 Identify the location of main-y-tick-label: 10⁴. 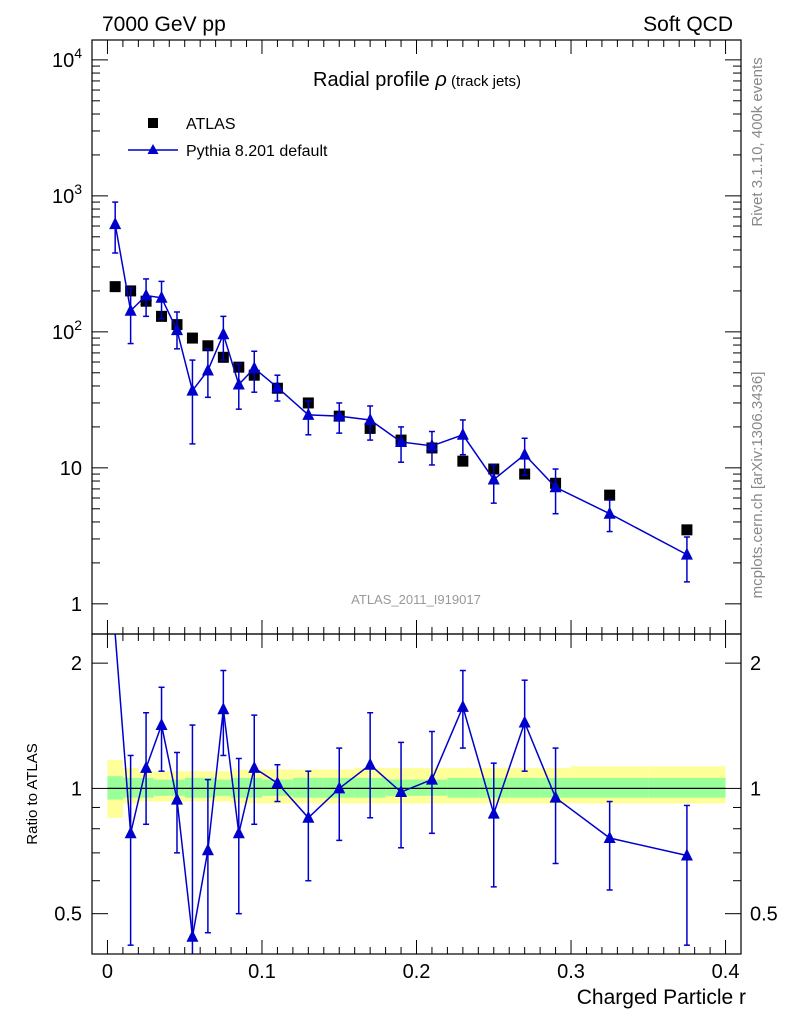
(67, 58).